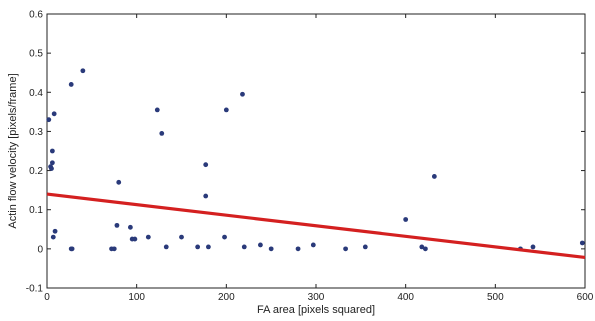 The width and height of the screenshot is (595, 321). Describe the element at coordinates (36, 54) in the screenshot. I see `y-tick-label: 0.5` at that location.